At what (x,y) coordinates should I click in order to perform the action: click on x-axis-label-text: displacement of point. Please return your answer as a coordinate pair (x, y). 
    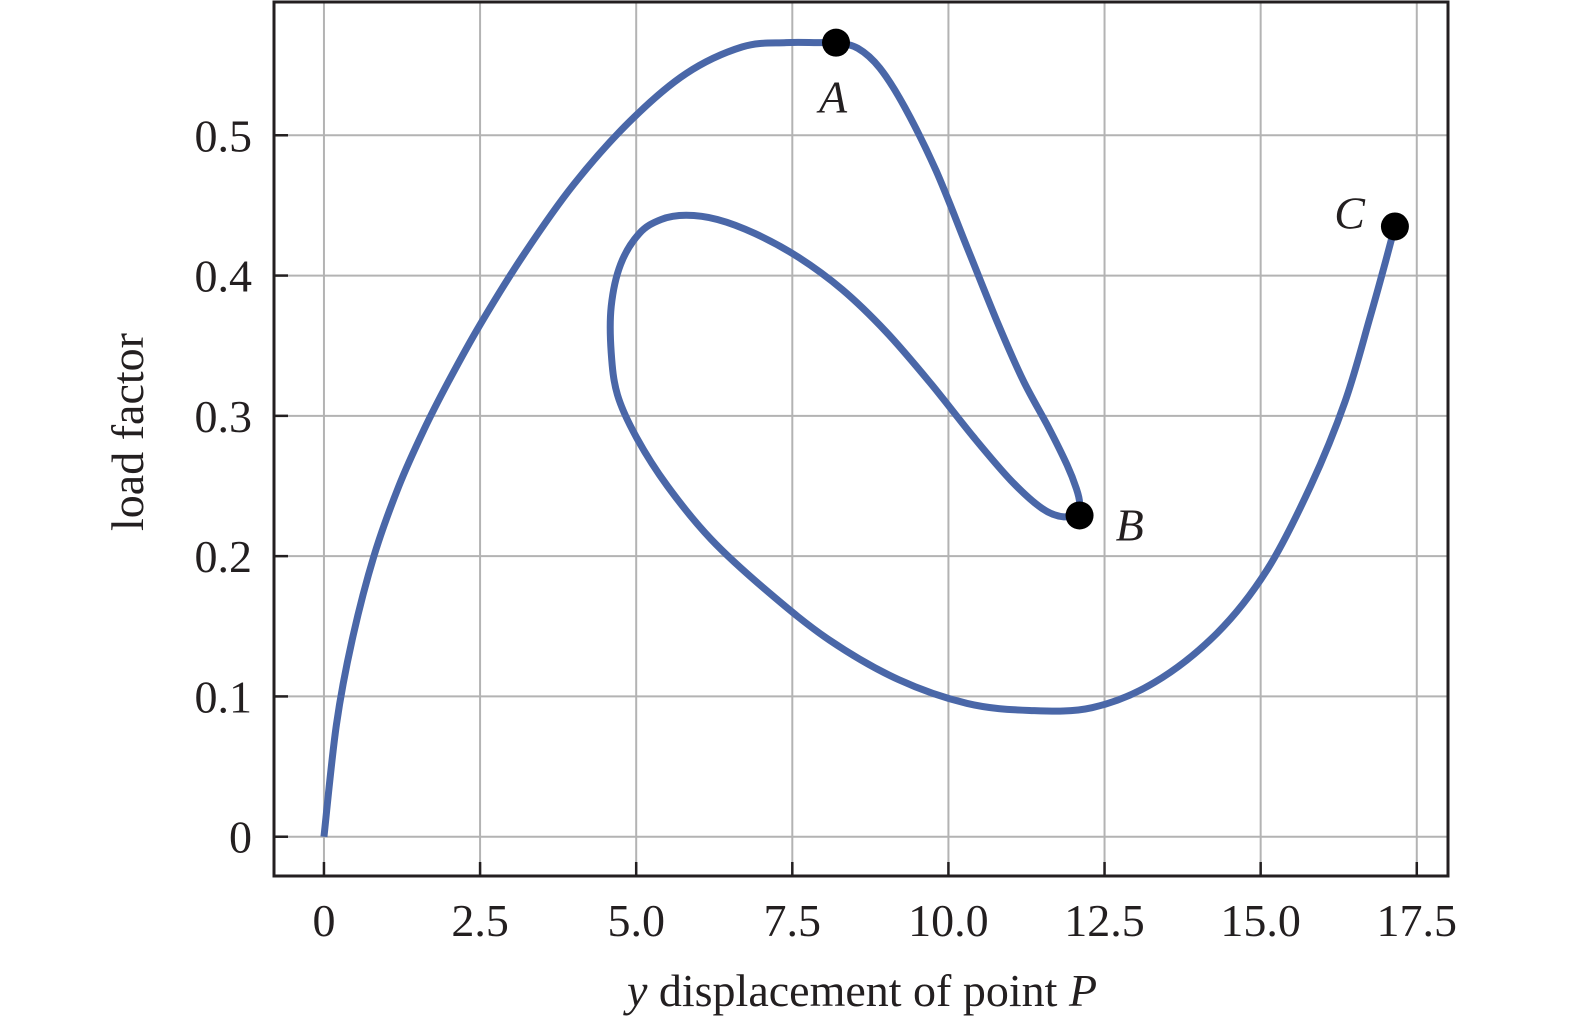
    Looking at the image, I should click on (858, 990).